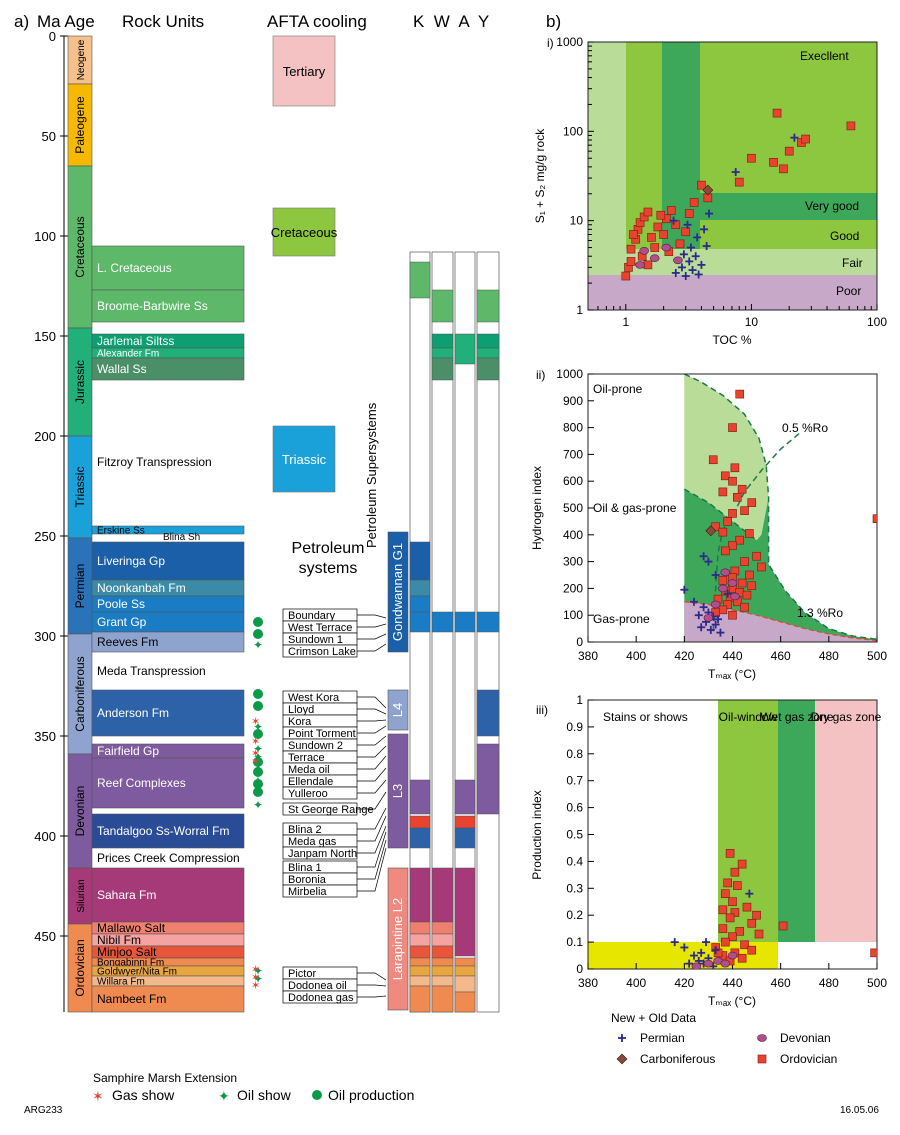  What do you see at coordinates (721, 182) in the screenshot?
I see `chart-i-axes: 1 10 100 1000 100 10 1` at bounding box center [721, 182].